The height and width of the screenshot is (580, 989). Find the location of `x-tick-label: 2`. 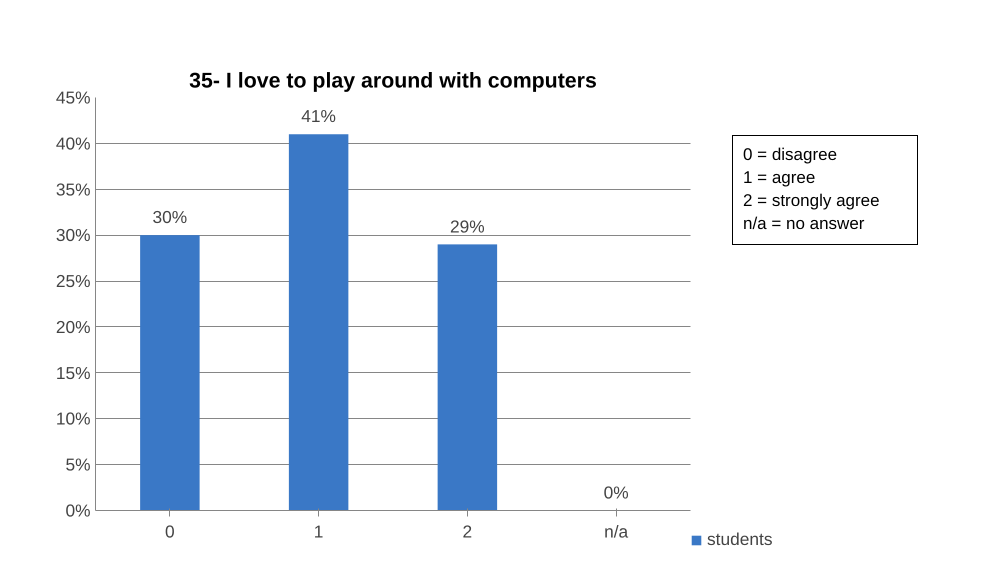

x-tick-label: 2 is located at coordinates (467, 532).